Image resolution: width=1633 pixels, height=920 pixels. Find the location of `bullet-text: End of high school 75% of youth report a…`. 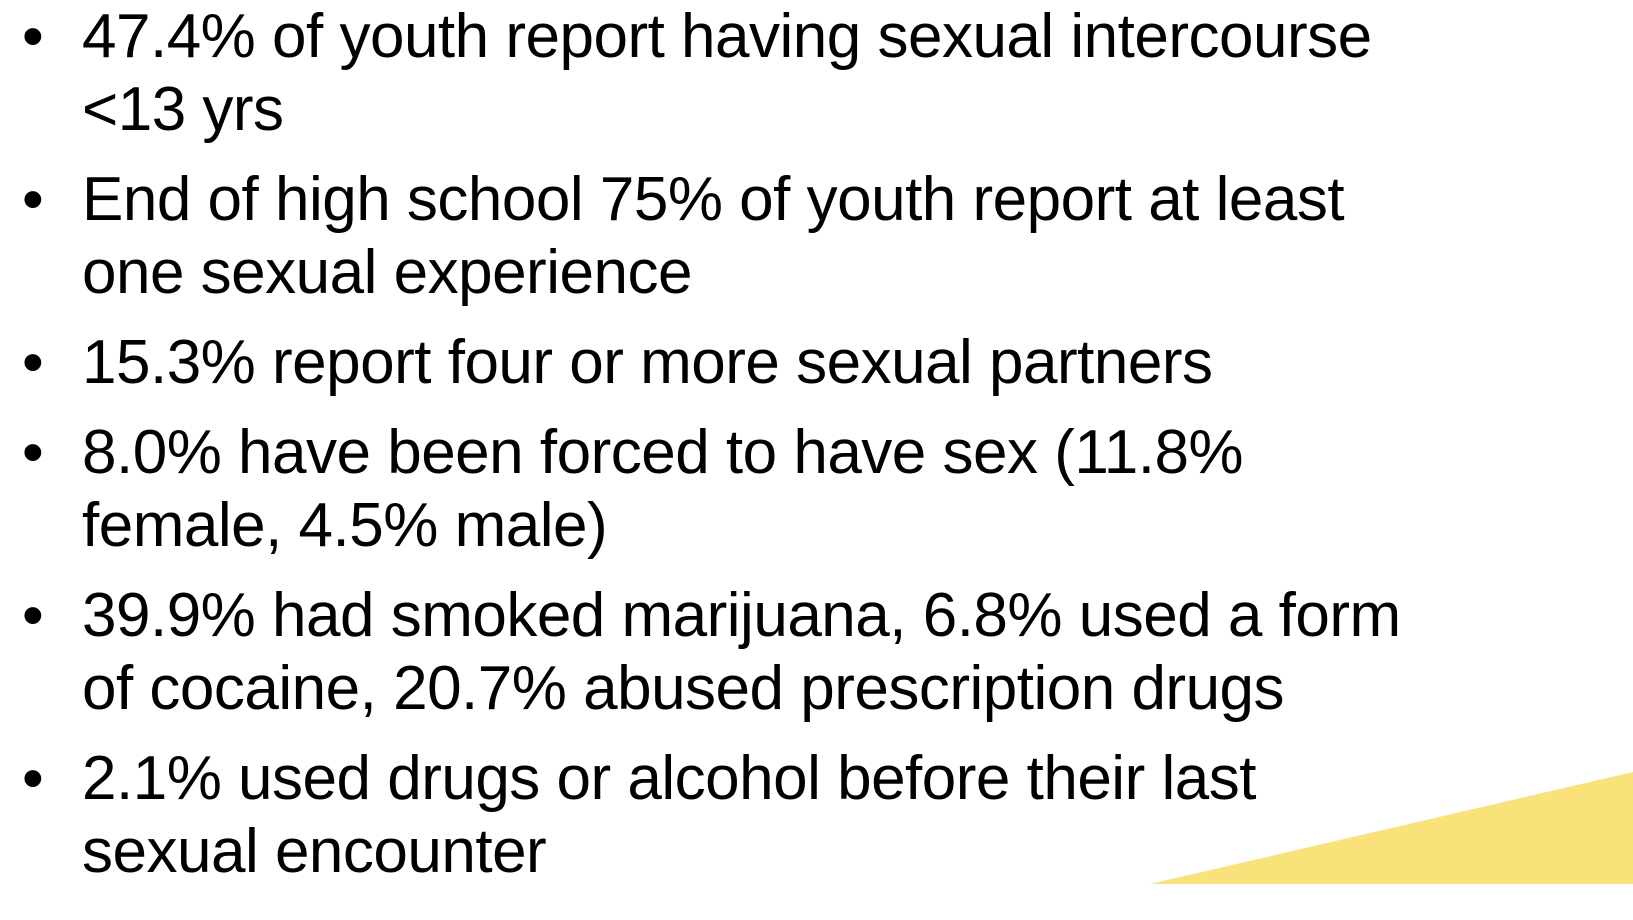

bullet-text: End of high school 75% of youth report a… is located at coordinates (713, 199).